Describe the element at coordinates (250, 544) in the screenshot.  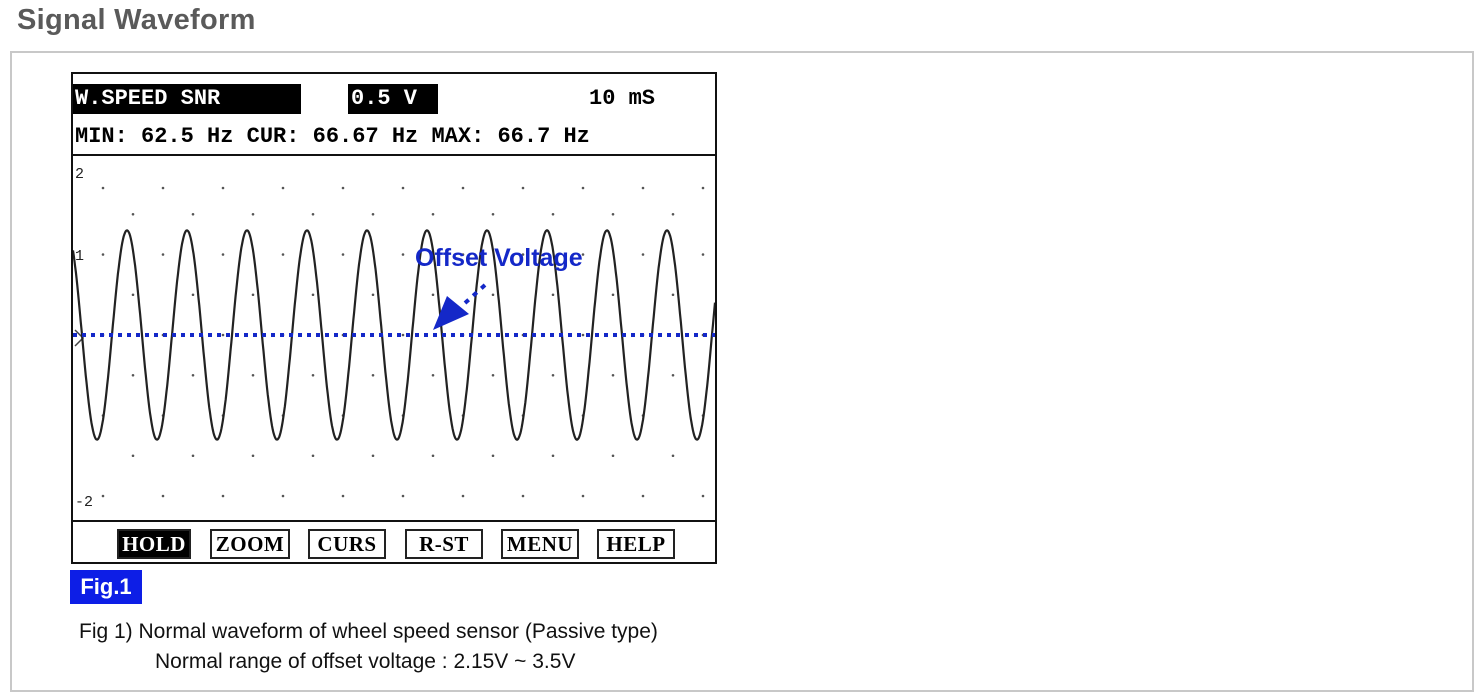
I see `zoom-button: ZOOM` at that location.